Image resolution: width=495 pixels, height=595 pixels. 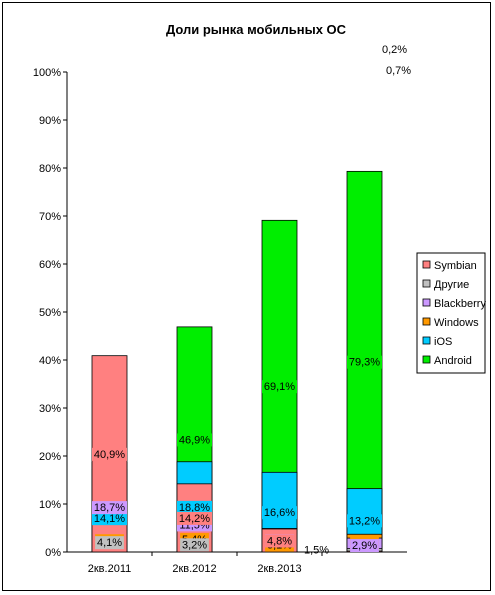 I want to click on data-label: 0,2%, so click(x=394, y=50).